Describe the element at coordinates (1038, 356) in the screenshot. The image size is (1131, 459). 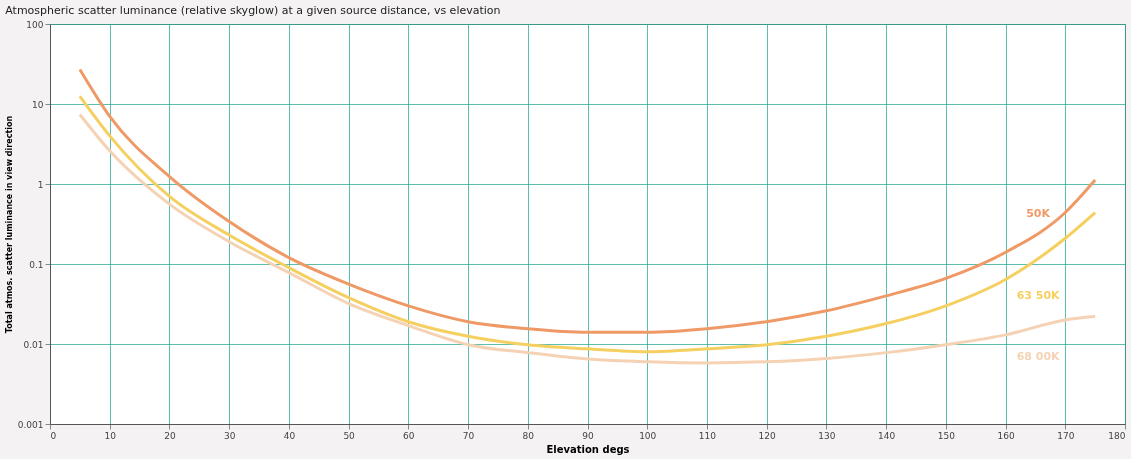
I see `series-label: 68 00K` at that location.